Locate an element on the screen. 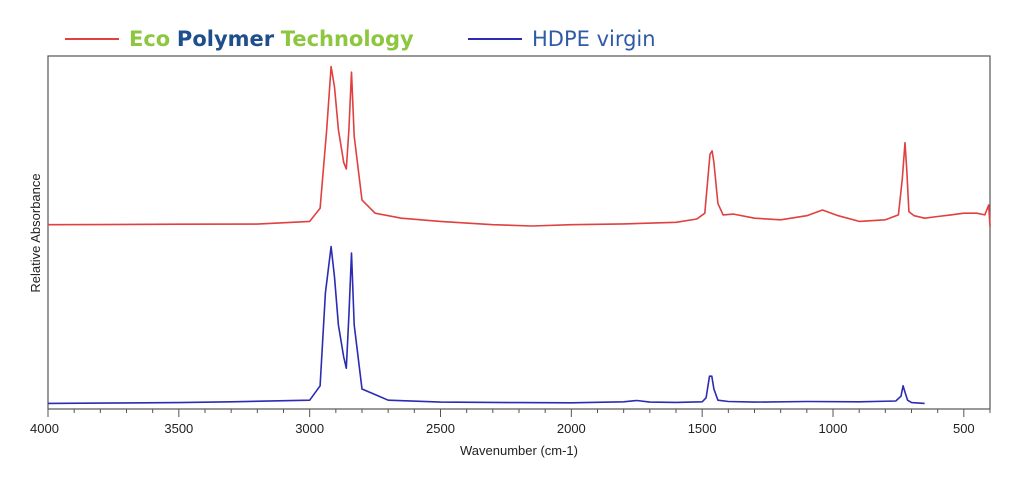  x-tick-label: 3000 is located at coordinates (309, 428).